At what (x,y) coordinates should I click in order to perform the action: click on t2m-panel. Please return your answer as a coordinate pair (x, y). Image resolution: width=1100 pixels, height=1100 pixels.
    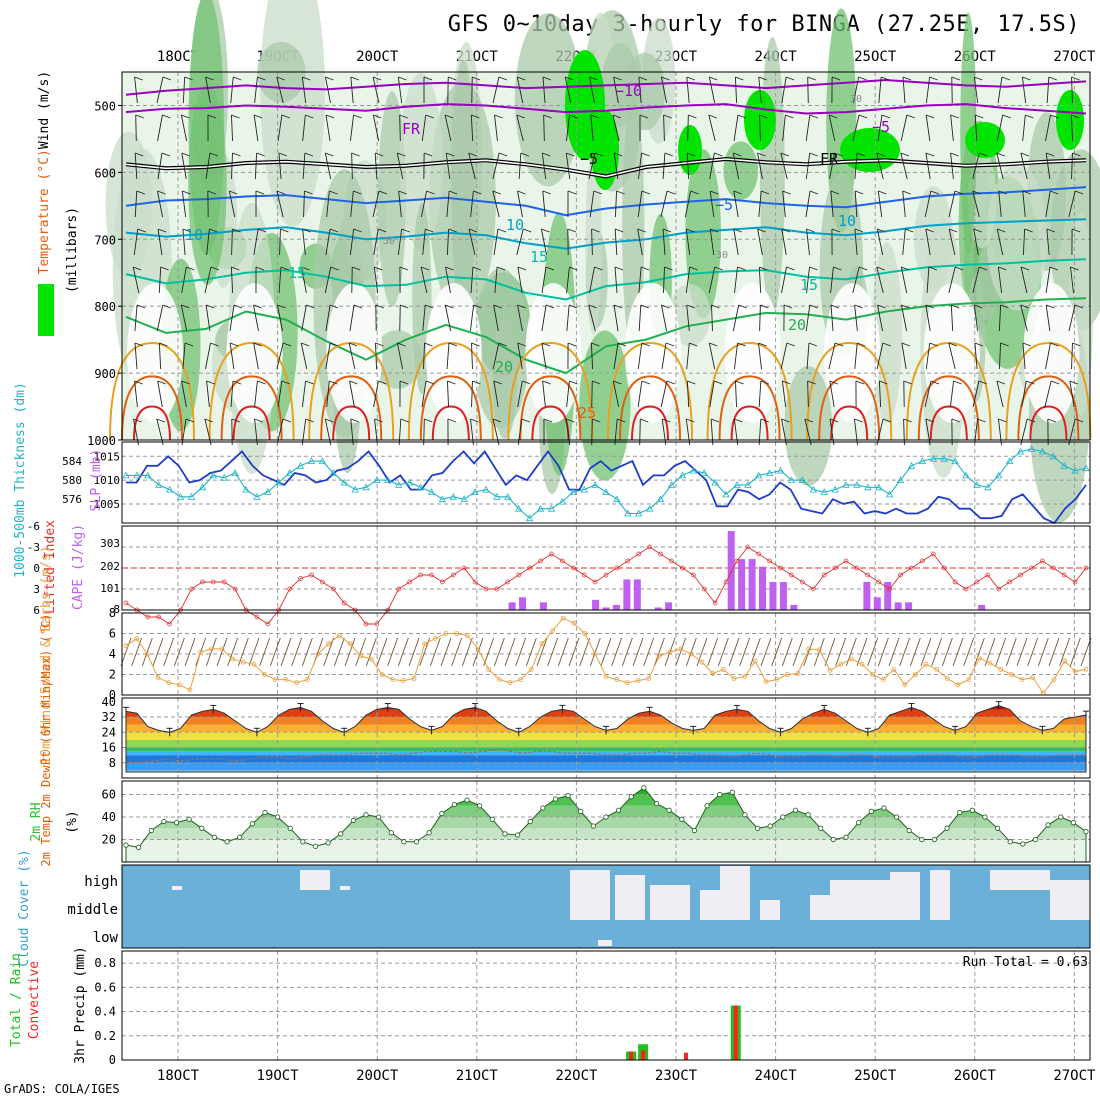
    Looking at the image, I should click on (606, 738).